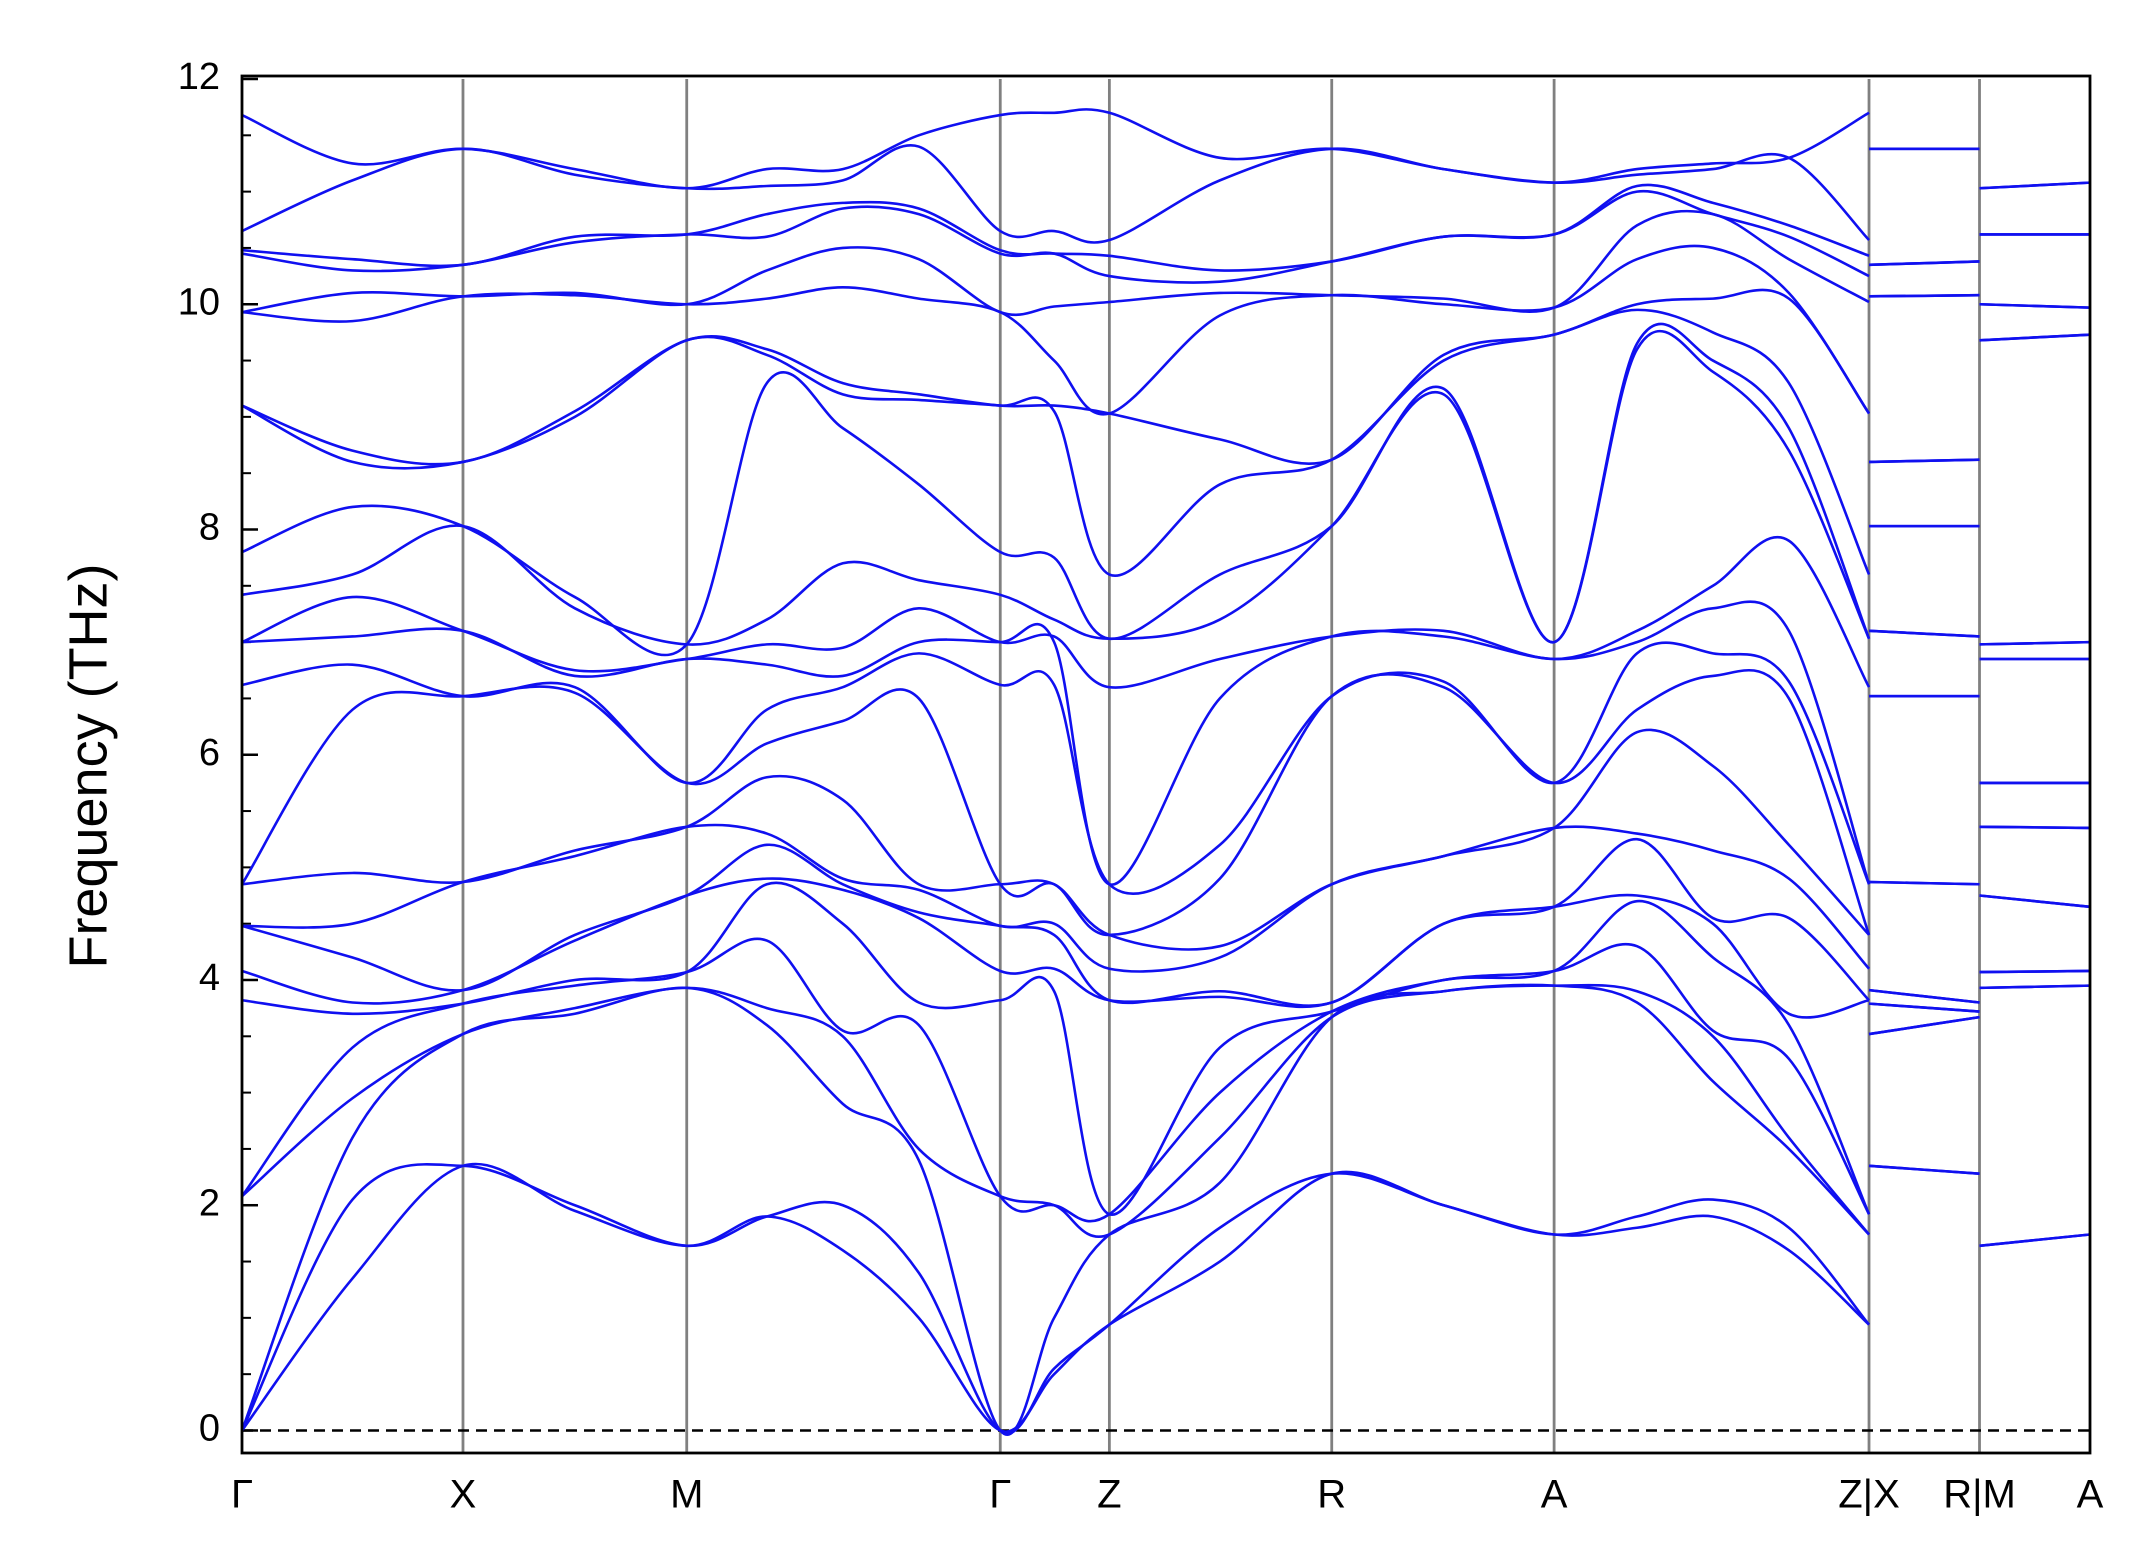  I want to click on y-tick-label: 10, so click(199, 302).